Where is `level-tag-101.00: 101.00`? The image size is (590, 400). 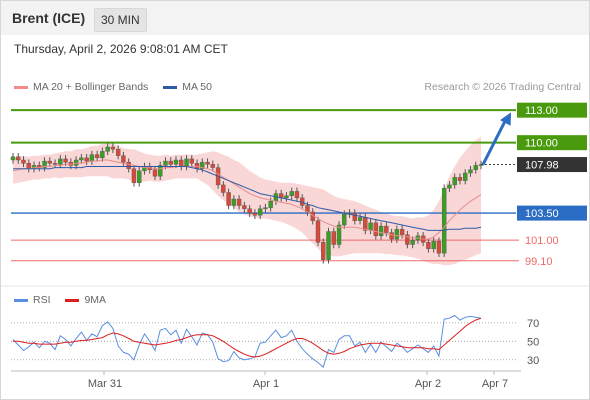
level-tag-101.00: 101.00 is located at coordinates (542, 241).